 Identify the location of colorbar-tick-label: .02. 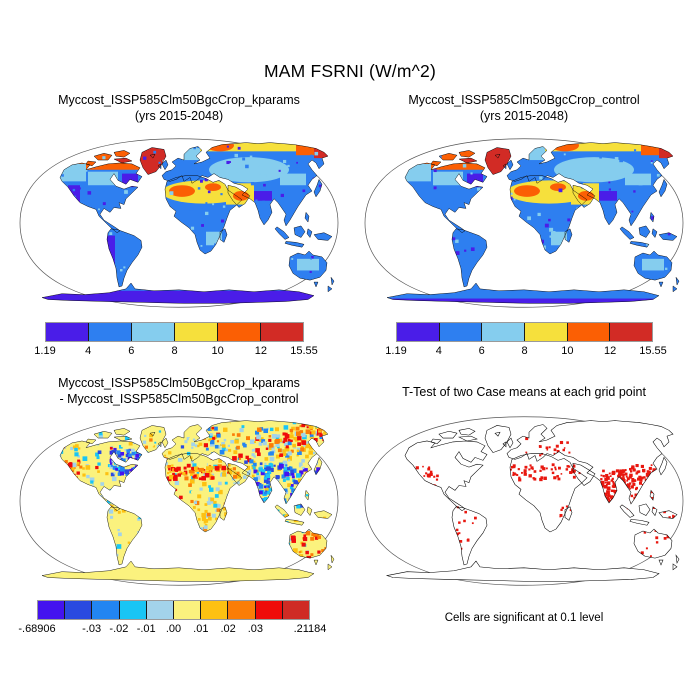
(228, 629).